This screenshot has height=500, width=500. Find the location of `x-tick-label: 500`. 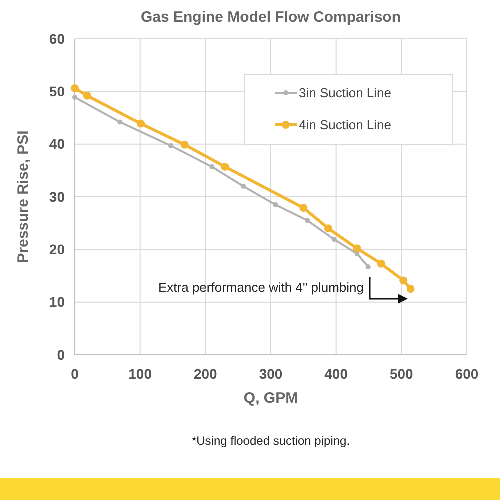

x-tick-label: 500 is located at coordinates (402, 374).